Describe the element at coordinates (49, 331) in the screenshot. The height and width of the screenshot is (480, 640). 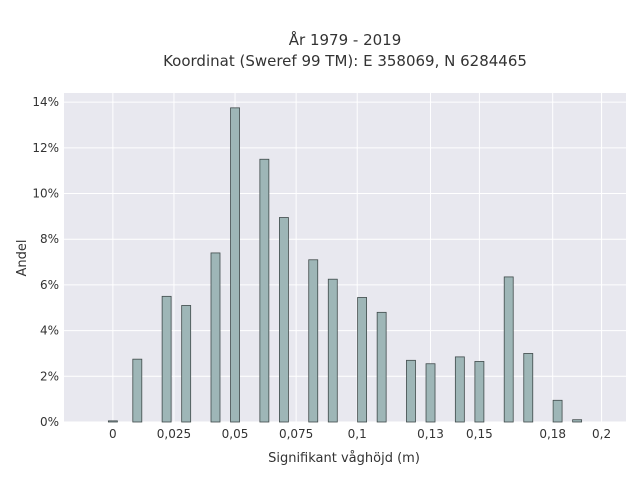
I see `y-tick-label: 4%` at that location.